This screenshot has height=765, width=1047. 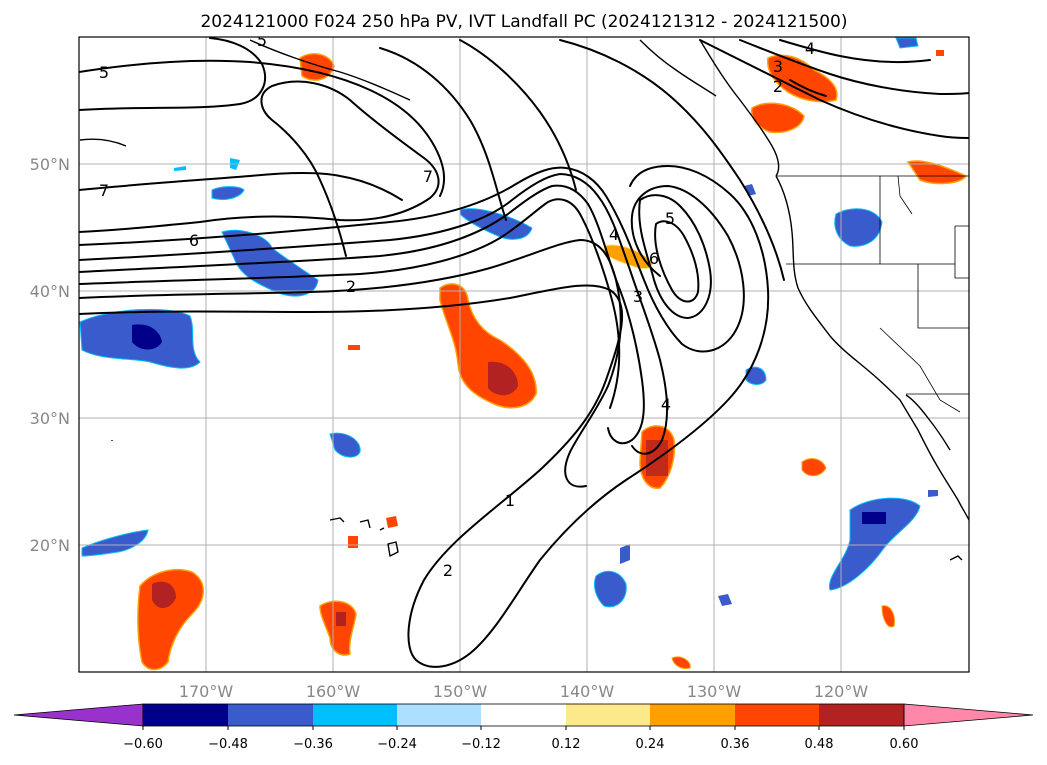 What do you see at coordinates (968, 715) in the screenshot?
I see `colorbar-extend-high` at bounding box center [968, 715].